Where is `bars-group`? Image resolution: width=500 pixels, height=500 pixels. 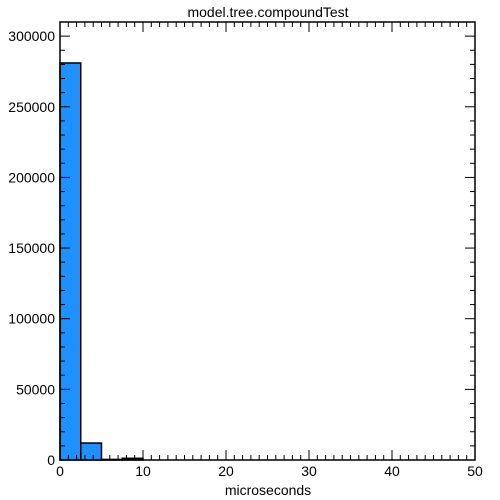
bars-group is located at coordinates (101, 261).